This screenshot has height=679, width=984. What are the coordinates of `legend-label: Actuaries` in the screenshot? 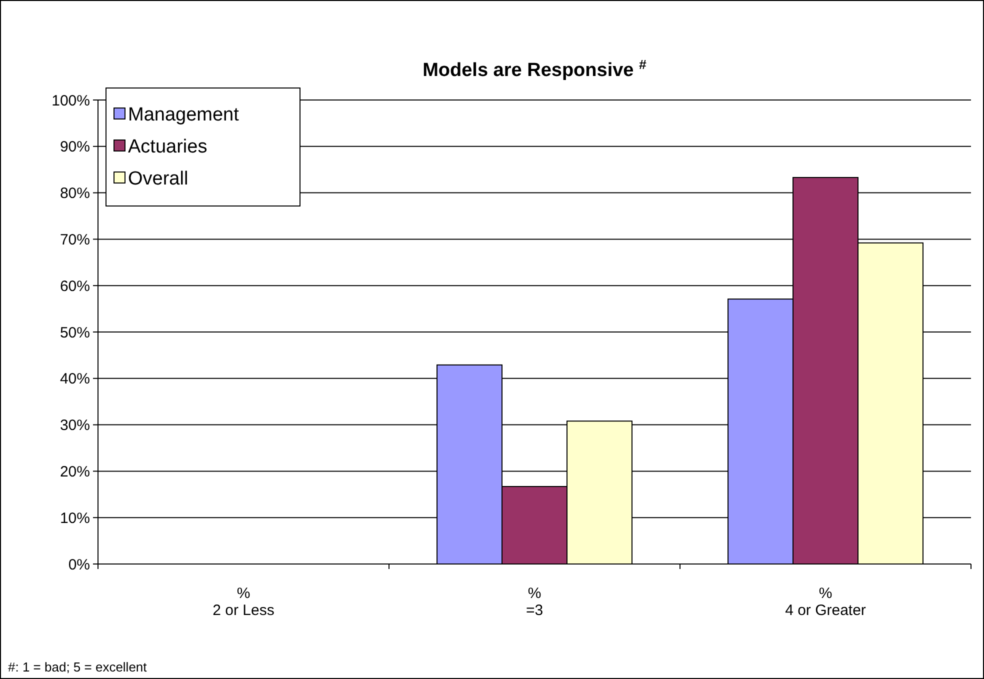 It's located at (168, 147).